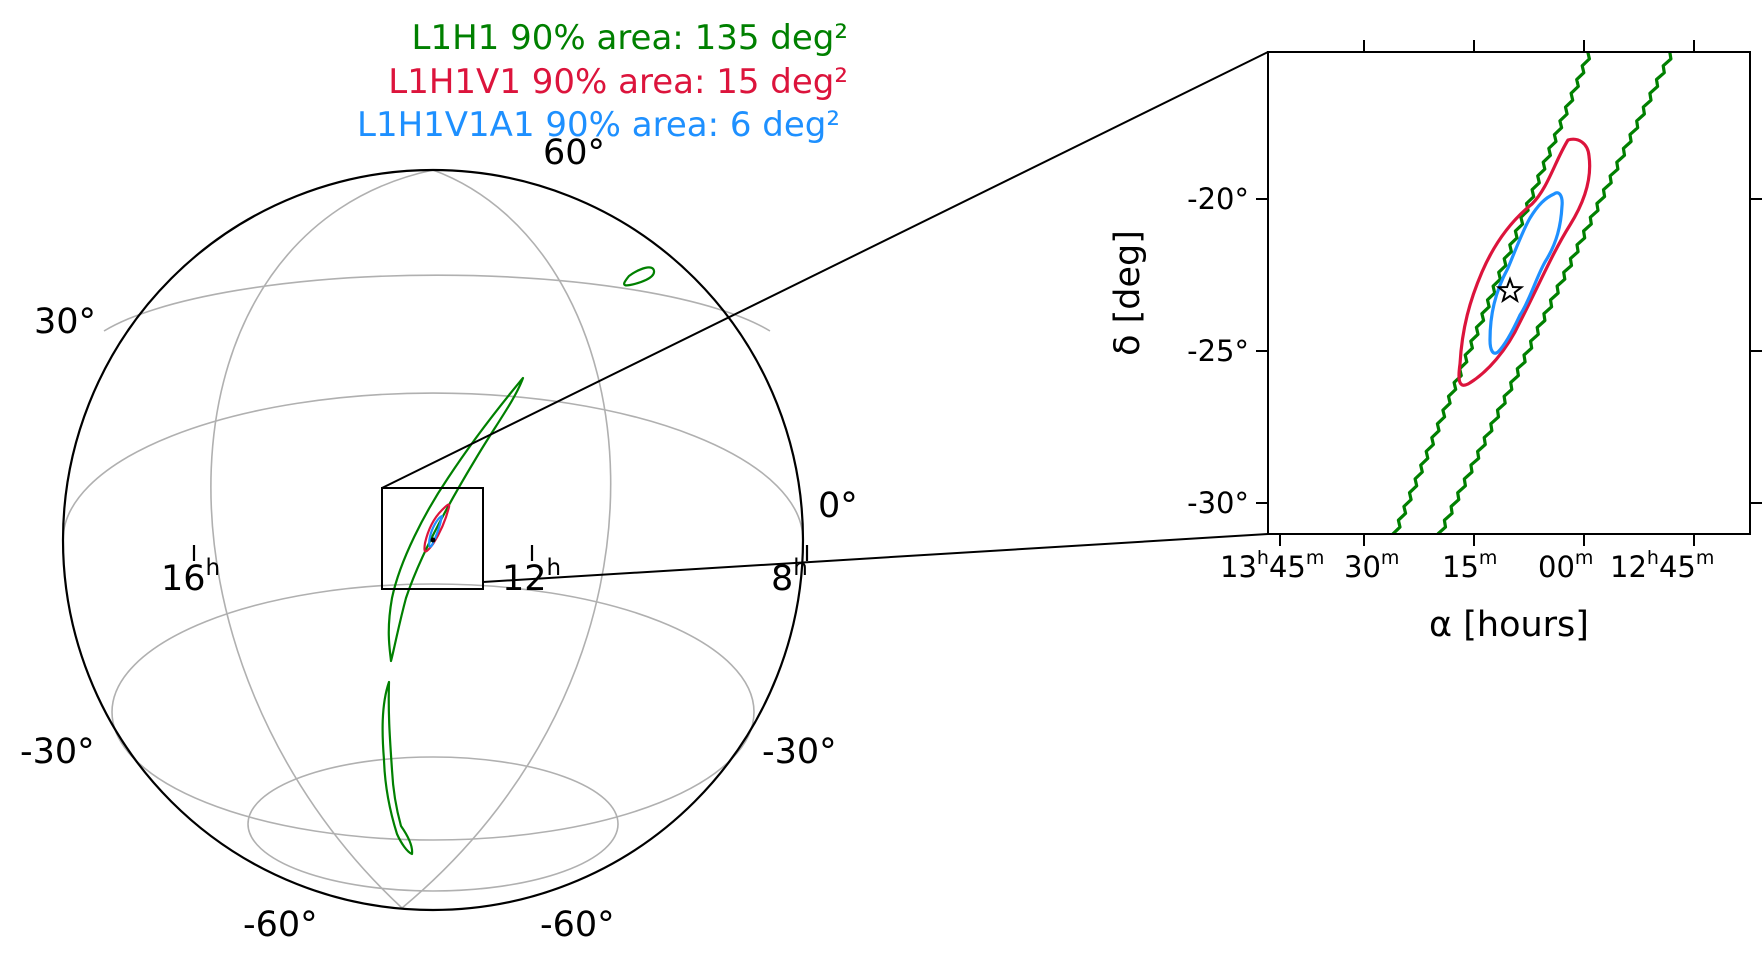 Image resolution: width=1763 pixels, height=960 pixels. I want to click on dec-label-minus30-left: -30°, so click(57, 752).